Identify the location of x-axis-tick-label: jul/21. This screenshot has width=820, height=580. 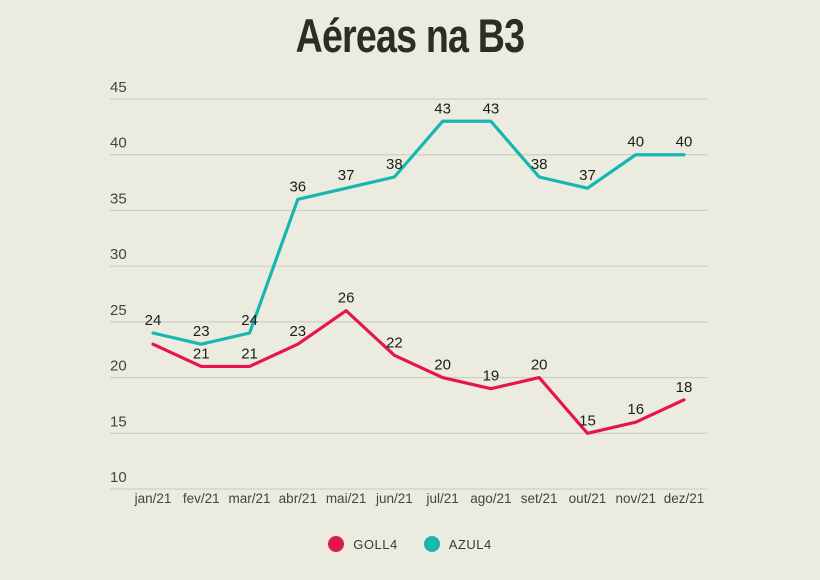
(441, 498).